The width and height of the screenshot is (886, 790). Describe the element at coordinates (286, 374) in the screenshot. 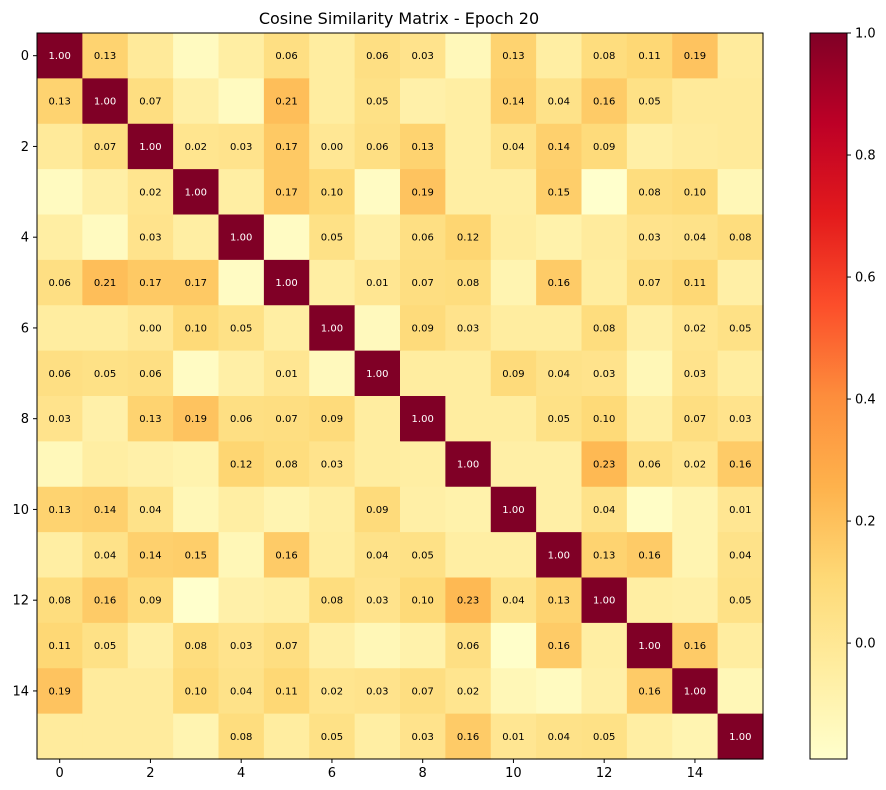

I see `cell-value-label: 0.01` at that location.